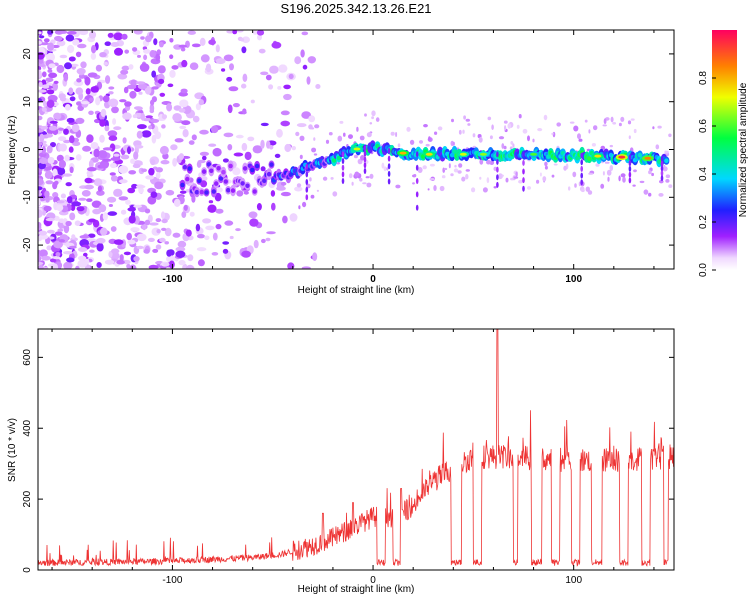 This screenshot has width=750, height=600. Describe the element at coordinates (356, 290) in the screenshot. I see `spectrogram-x-label: Height of straight line (km)` at that location.